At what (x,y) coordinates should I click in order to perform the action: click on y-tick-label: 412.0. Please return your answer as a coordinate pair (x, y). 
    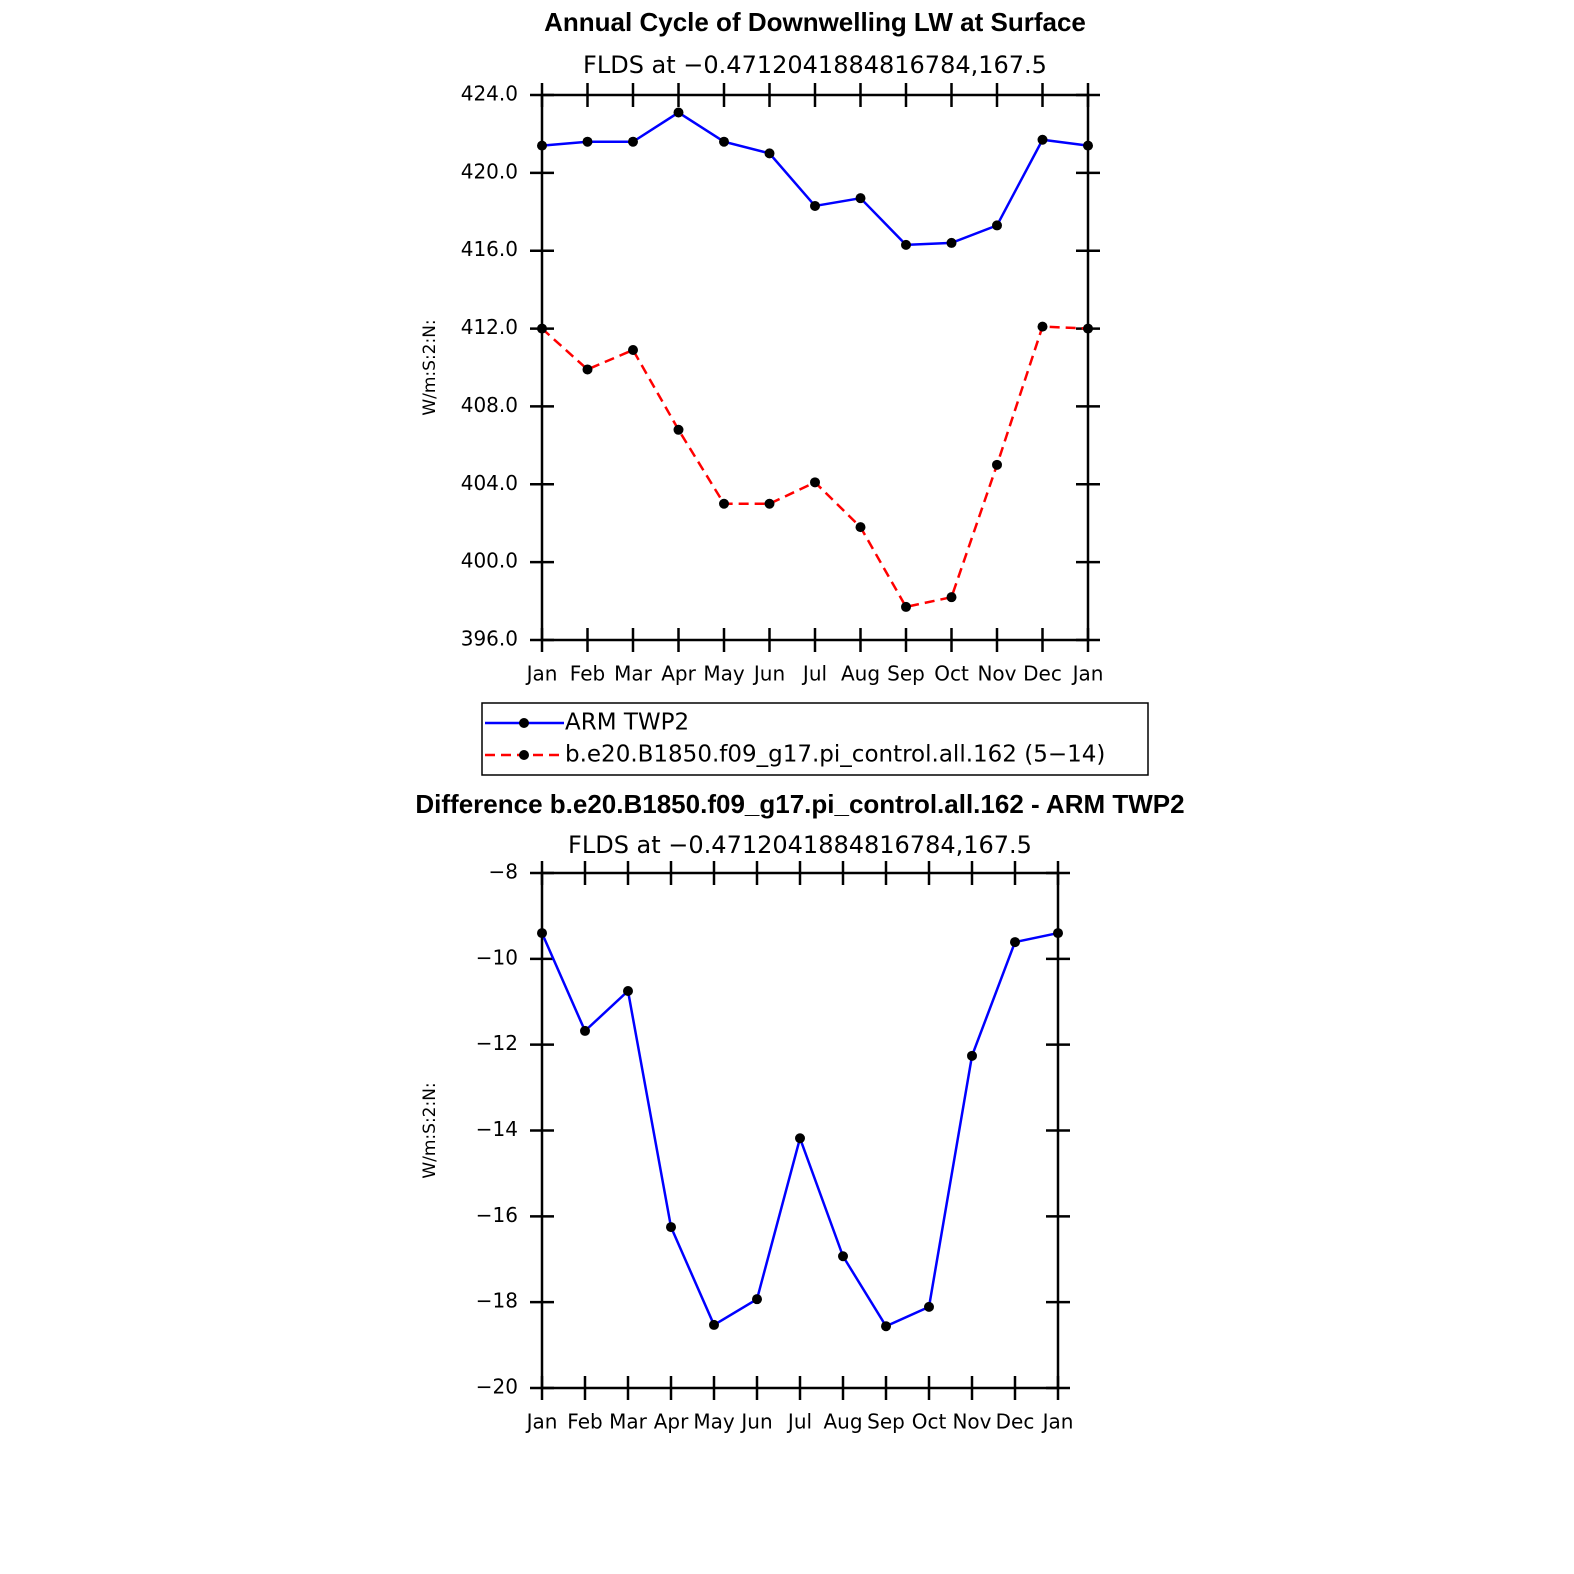
    Looking at the image, I should click on (489, 327).